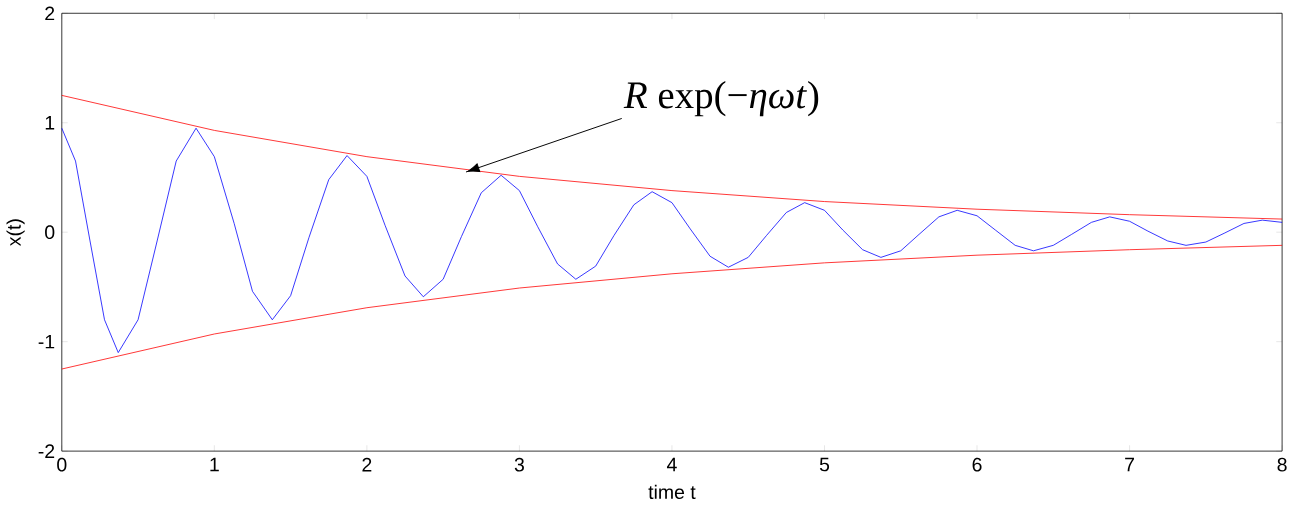  What do you see at coordinates (1282, 465) in the screenshot?
I see `x-tick-label: 8` at bounding box center [1282, 465].